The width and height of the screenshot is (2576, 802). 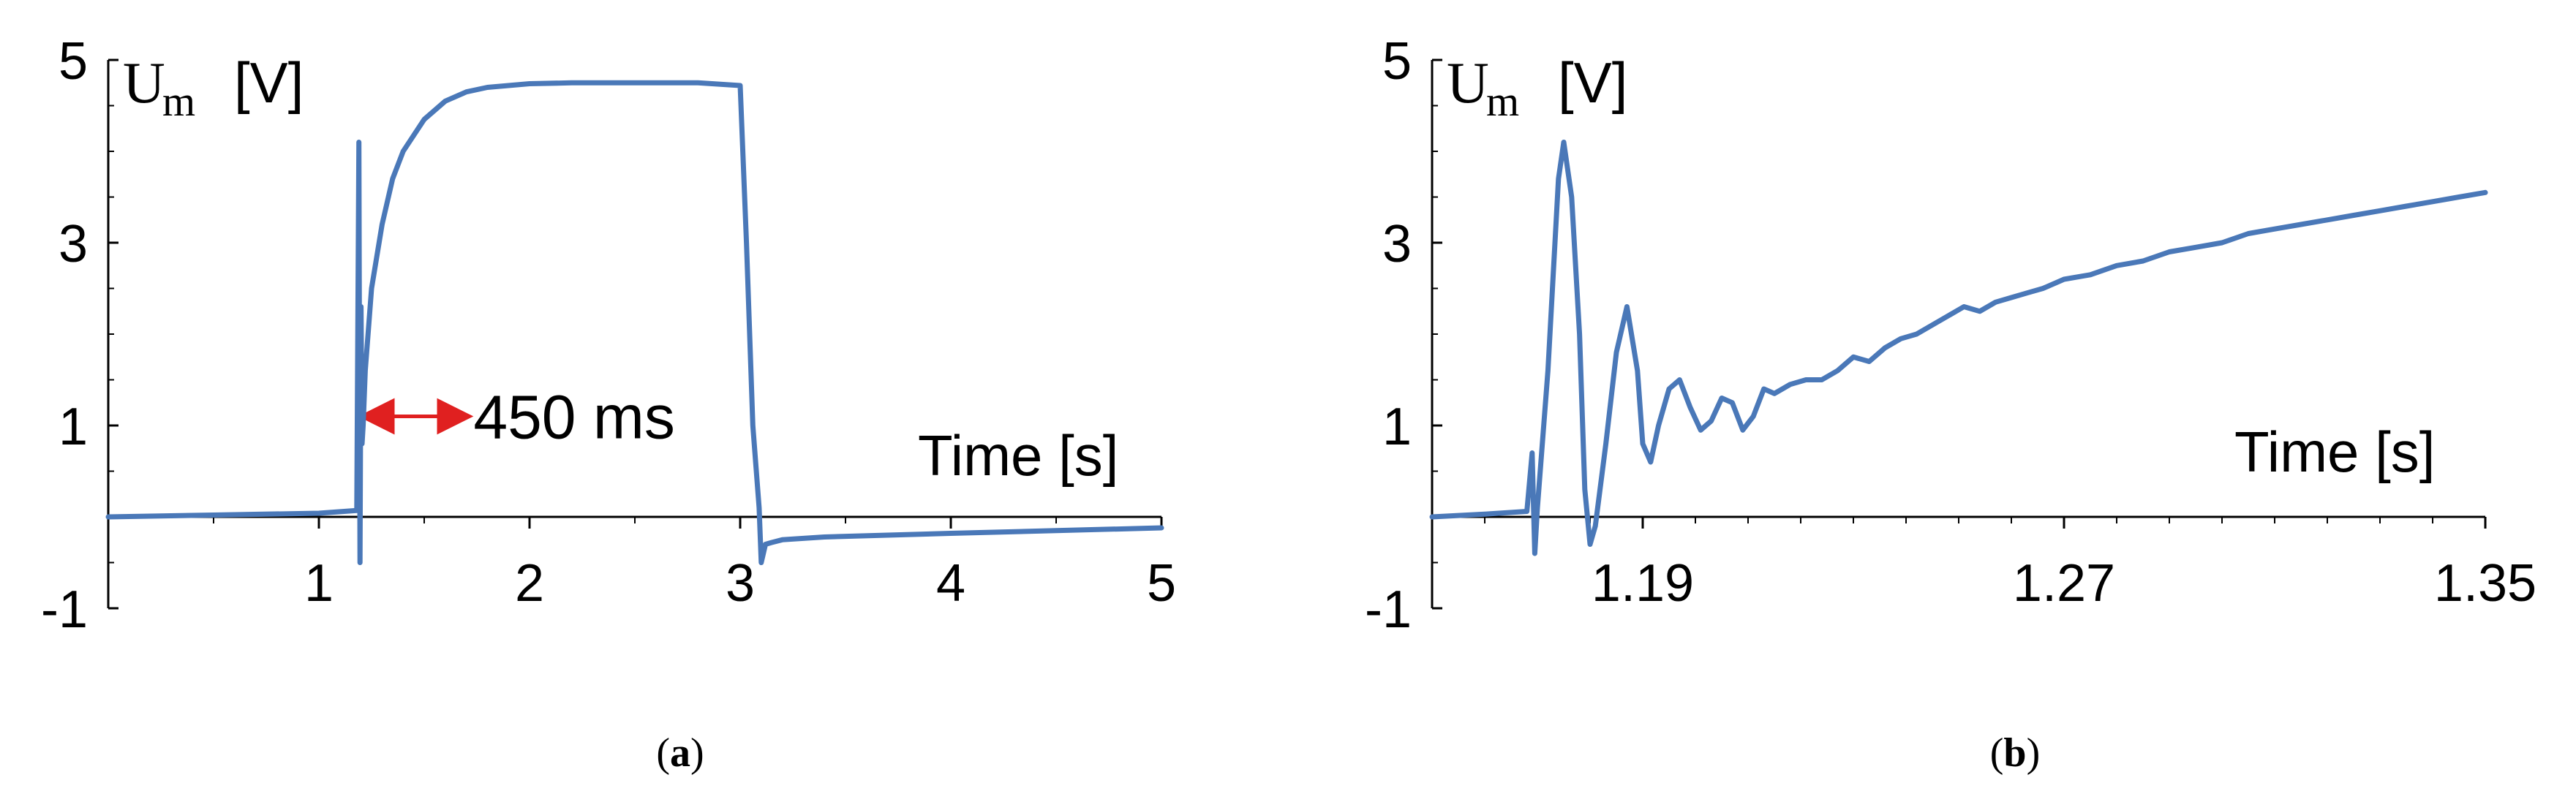 I want to click on chart-a-x-tick-label: 2, so click(x=529, y=583).